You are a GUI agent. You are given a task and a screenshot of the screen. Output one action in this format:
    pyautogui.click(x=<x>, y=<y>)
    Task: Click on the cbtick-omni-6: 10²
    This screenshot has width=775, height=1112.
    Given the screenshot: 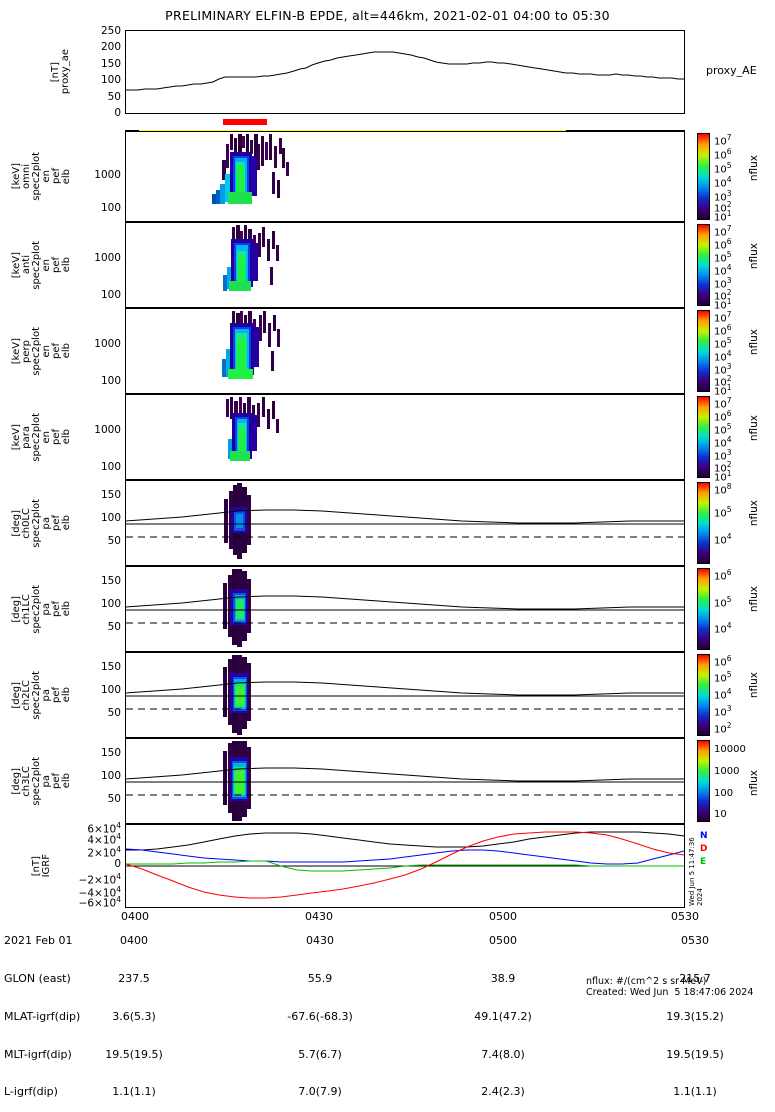 What is the action you would take?
    pyautogui.click(x=723, y=207)
    